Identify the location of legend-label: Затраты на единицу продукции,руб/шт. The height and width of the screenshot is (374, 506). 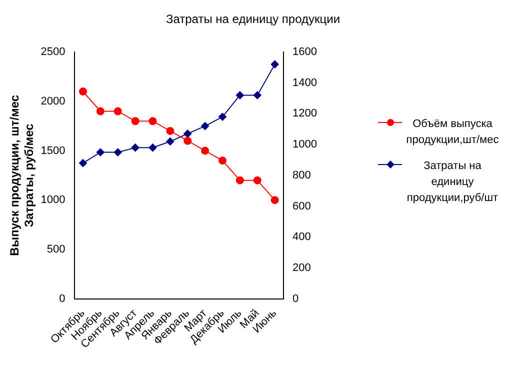
(453, 182).